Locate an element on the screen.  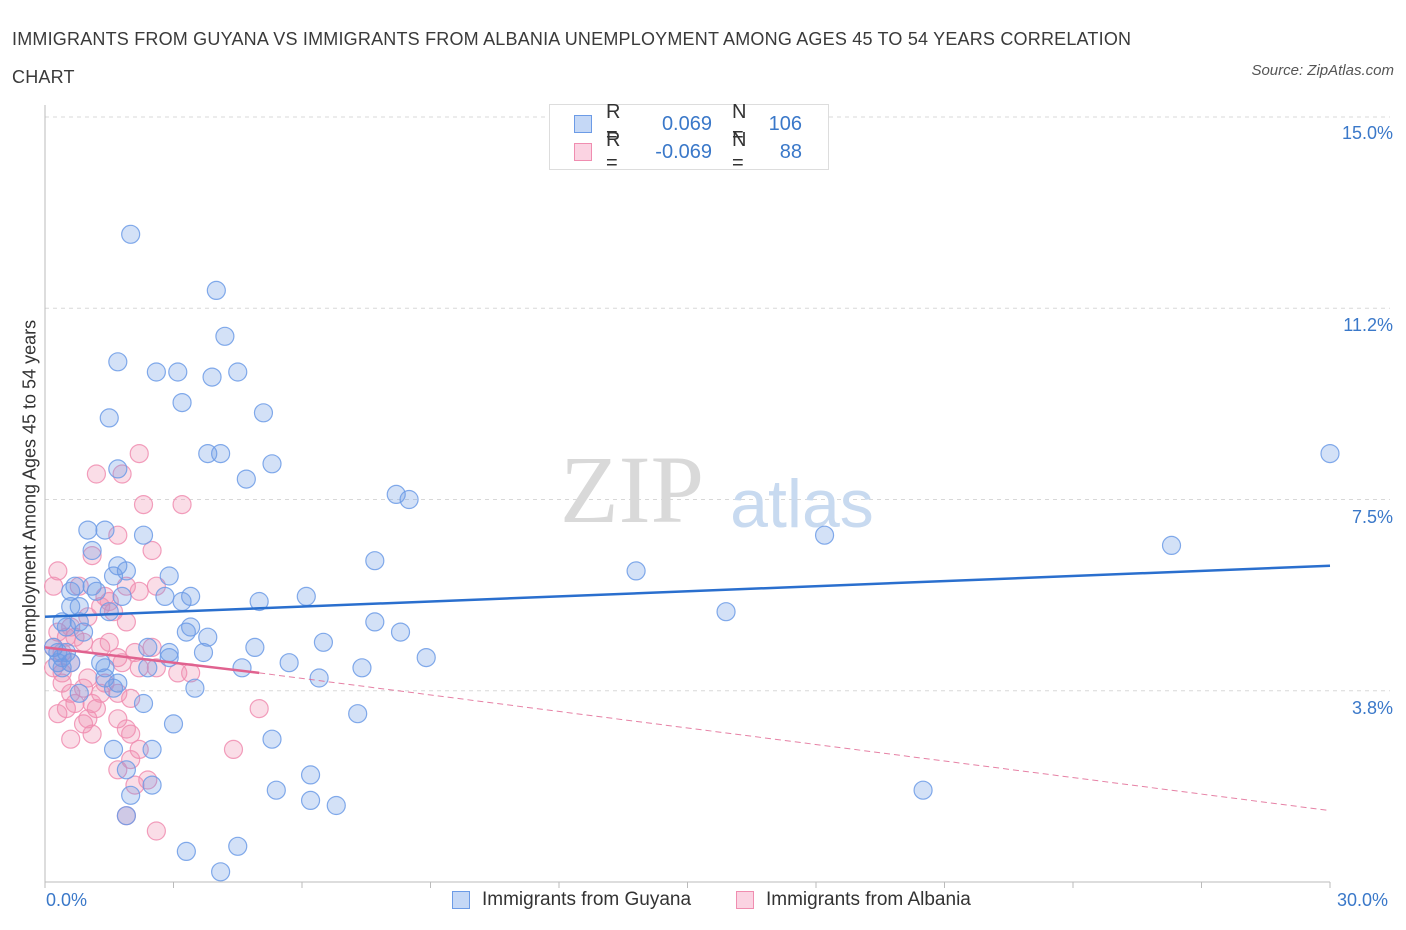
legend-row-guyana: R = 0.069 N = 106 is located at coordinates (688, 123).